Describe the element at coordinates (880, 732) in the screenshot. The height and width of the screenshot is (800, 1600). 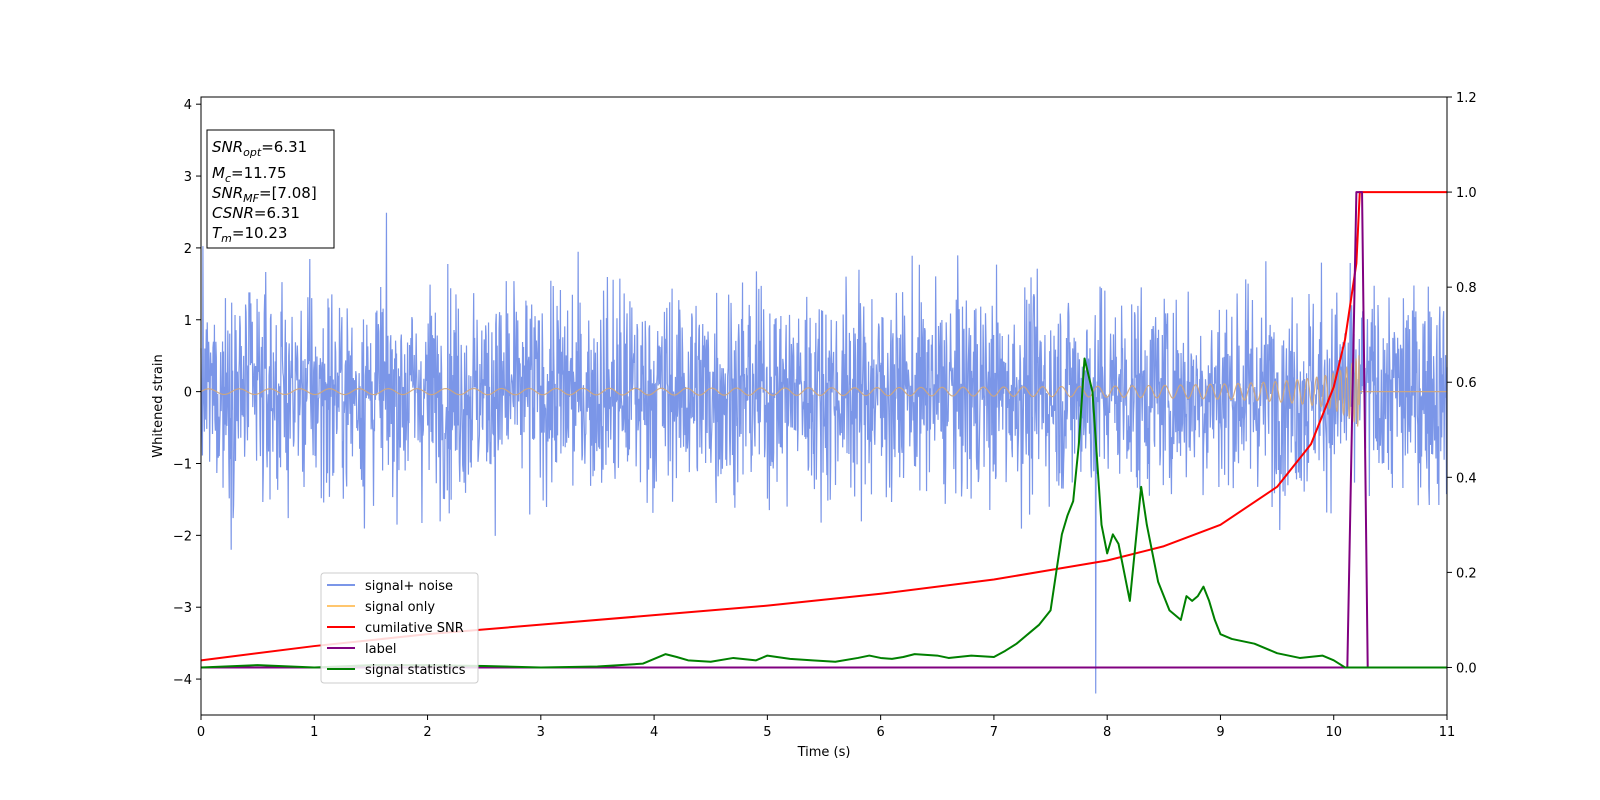
I see `x-tick-label: 6` at that location.